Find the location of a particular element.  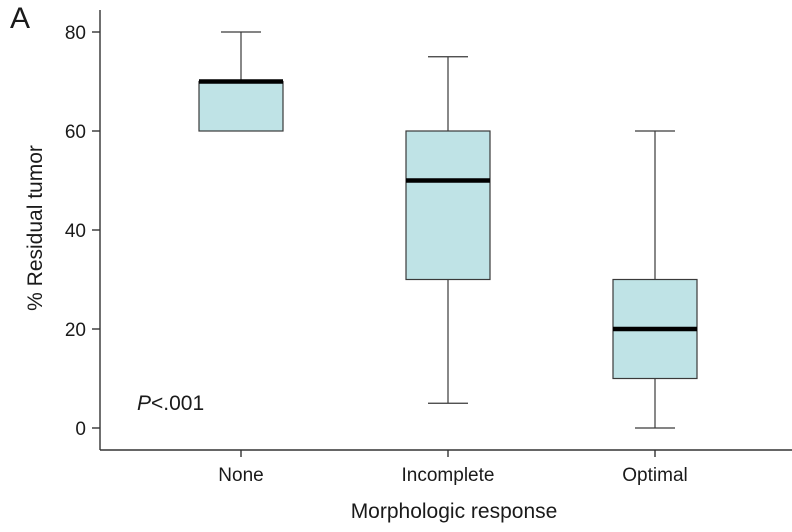

x-tick-label: None is located at coordinates (240, 475).